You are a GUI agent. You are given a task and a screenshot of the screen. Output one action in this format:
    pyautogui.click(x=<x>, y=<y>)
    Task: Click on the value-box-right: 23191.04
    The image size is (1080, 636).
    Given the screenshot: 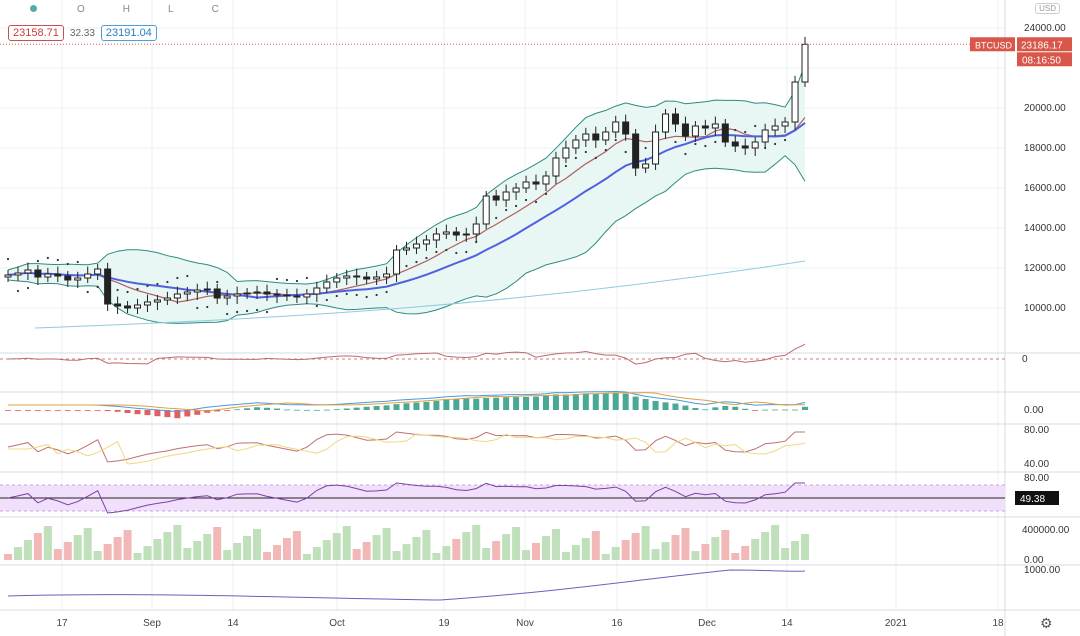 What is the action you would take?
    pyautogui.click(x=128, y=33)
    